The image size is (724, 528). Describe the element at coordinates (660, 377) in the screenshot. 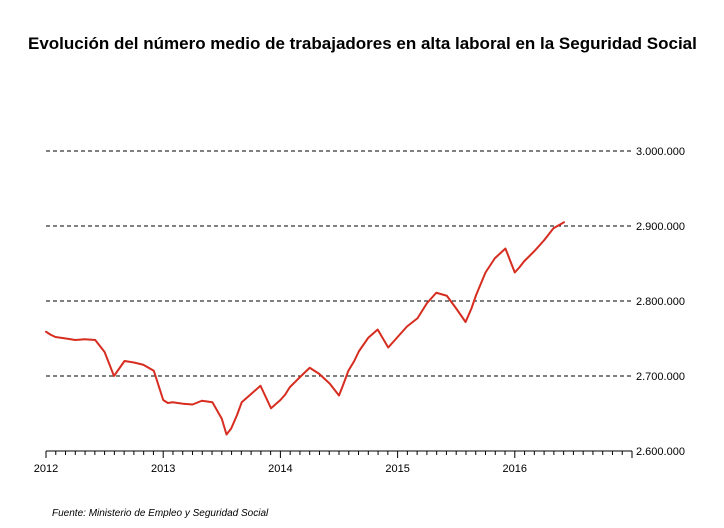

I see `y-tick-label: 2.700.000` at that location.